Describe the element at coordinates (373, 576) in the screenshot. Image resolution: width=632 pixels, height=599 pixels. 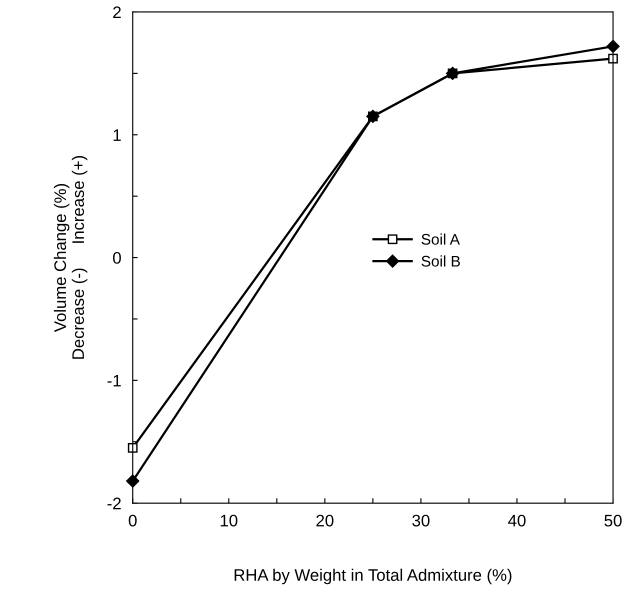
I see `x-axis-title: RHA by Weight in Total Admixture (%)` at that location.